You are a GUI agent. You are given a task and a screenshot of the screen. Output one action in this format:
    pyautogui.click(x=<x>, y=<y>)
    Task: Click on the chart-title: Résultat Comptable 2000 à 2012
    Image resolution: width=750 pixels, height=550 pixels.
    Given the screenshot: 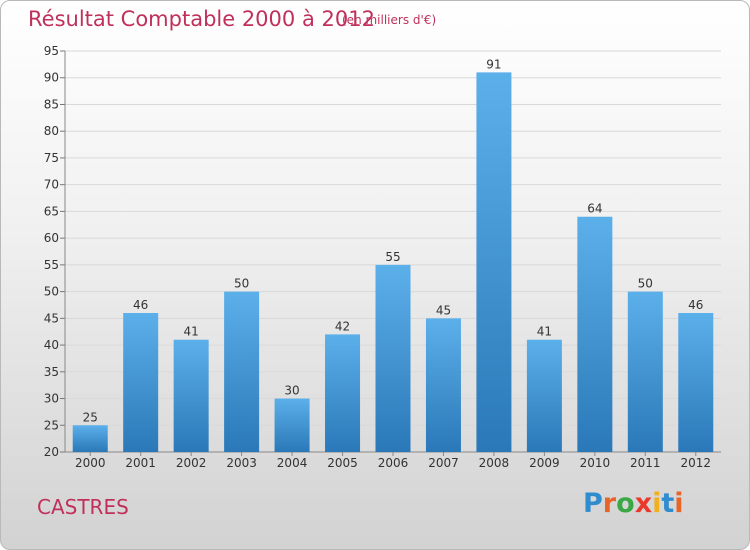 What is the action you would take?
    pyautogui.click(x=201, y=19)
    